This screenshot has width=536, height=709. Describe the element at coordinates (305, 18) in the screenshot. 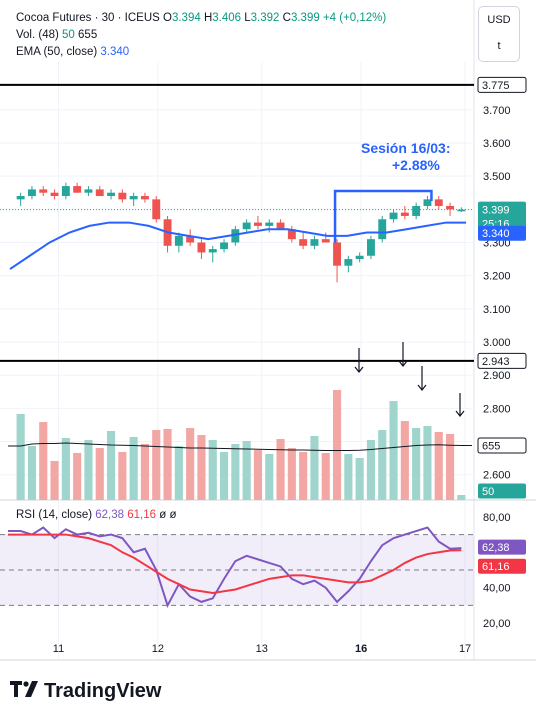

I see `close-value: 3.399` at that location.